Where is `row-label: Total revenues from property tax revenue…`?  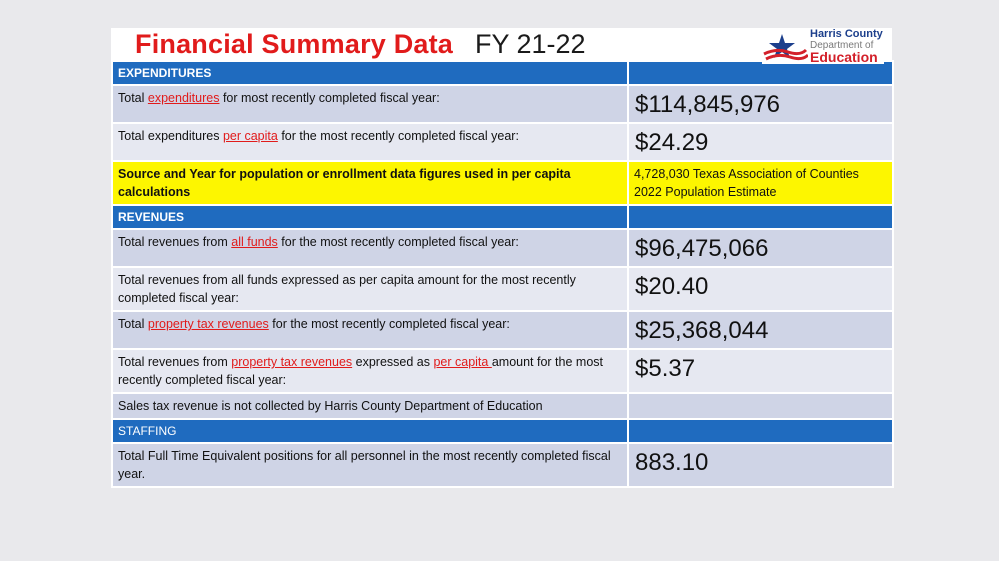 row-label: Total revenues from property tax revenue… is located at coordinates (370, 371).